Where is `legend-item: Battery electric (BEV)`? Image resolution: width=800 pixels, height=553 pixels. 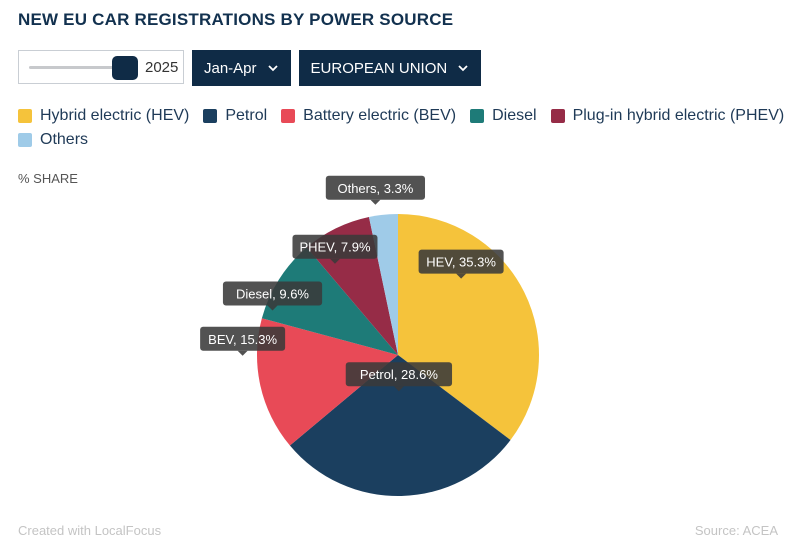
legend-item: Battery electric (BEV) is located at coordinates (368, 116).